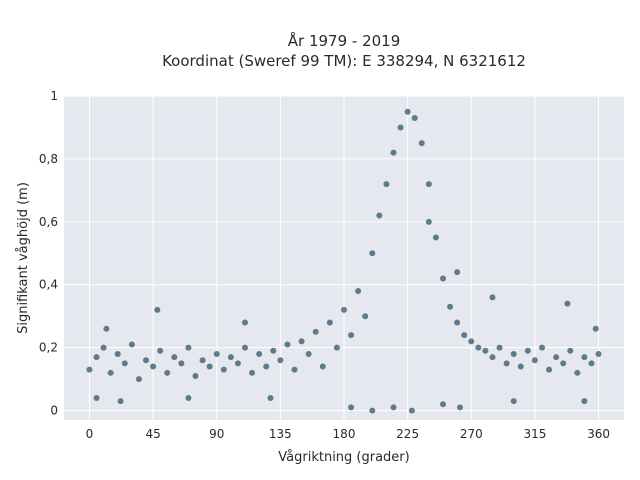 Image resolution: width=640 pixels, height=480 pixels. I want to click on x-tick-label-5: 225, so click(407, 434).